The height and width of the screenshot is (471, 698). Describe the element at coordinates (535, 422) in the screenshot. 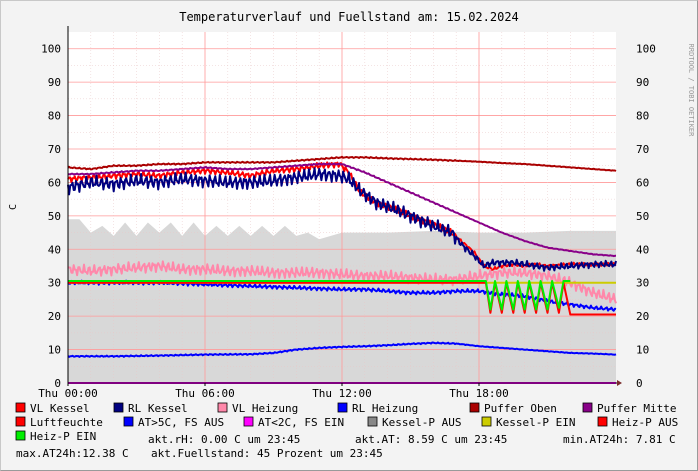

I see `legend-label: Kessel-P EIN` at that location.